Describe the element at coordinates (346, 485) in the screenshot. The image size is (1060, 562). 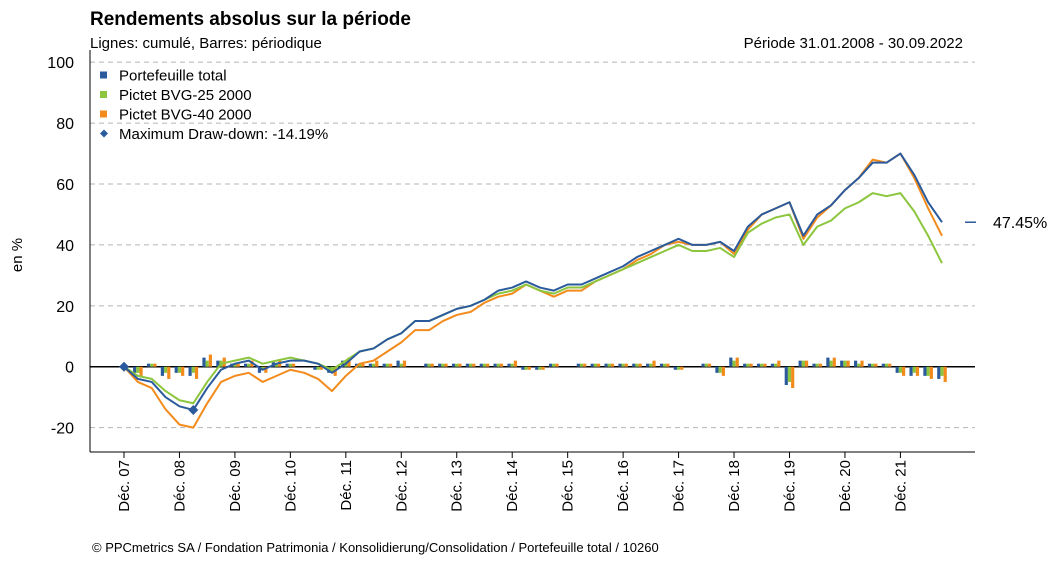
I see `x-tick-label: Déc. 11` at that location.